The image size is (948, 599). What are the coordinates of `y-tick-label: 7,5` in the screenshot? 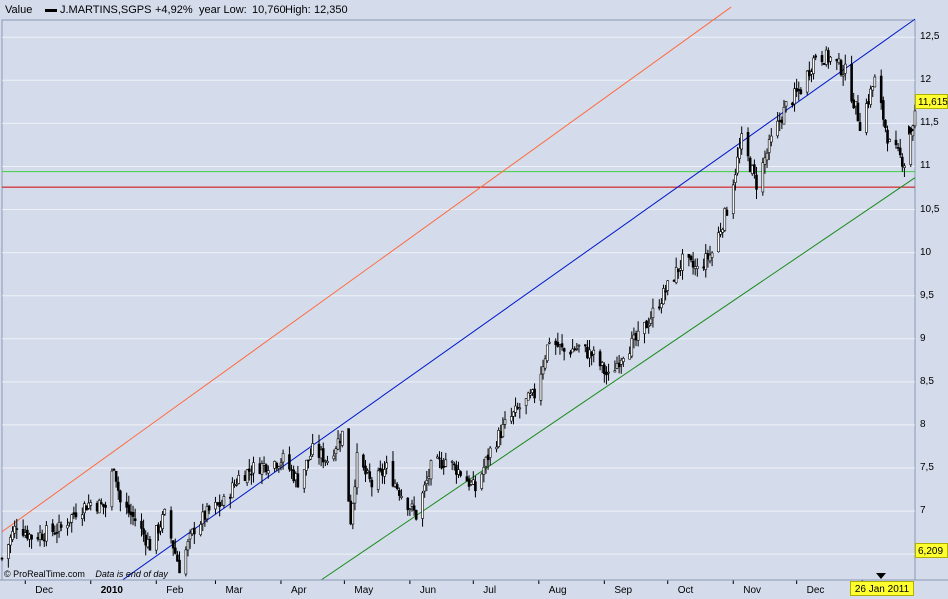 It's located at (927, 467).